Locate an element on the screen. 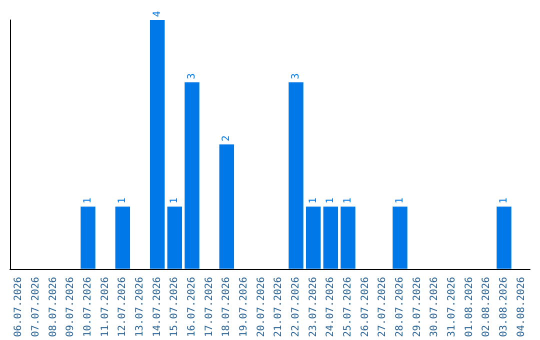 This screenshot has height=340, width=540. x-tick-label: 04.08.2026 is located at coordinates (521, 307).